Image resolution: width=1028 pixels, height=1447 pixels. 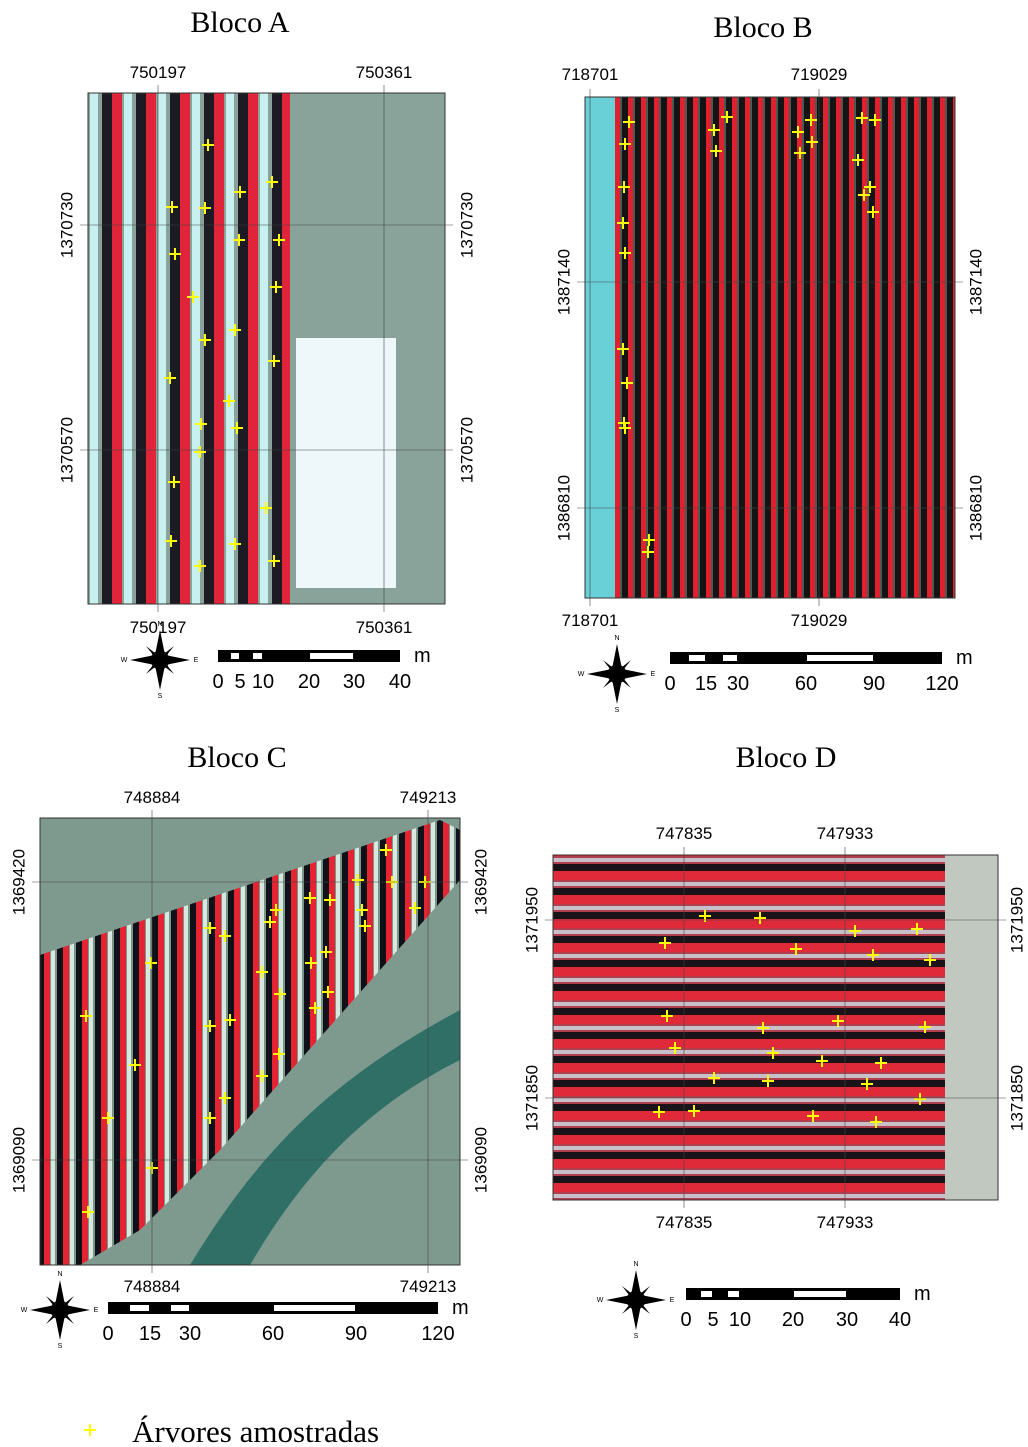 I want to click on image-a-clearing, so click(x=346, y=463).